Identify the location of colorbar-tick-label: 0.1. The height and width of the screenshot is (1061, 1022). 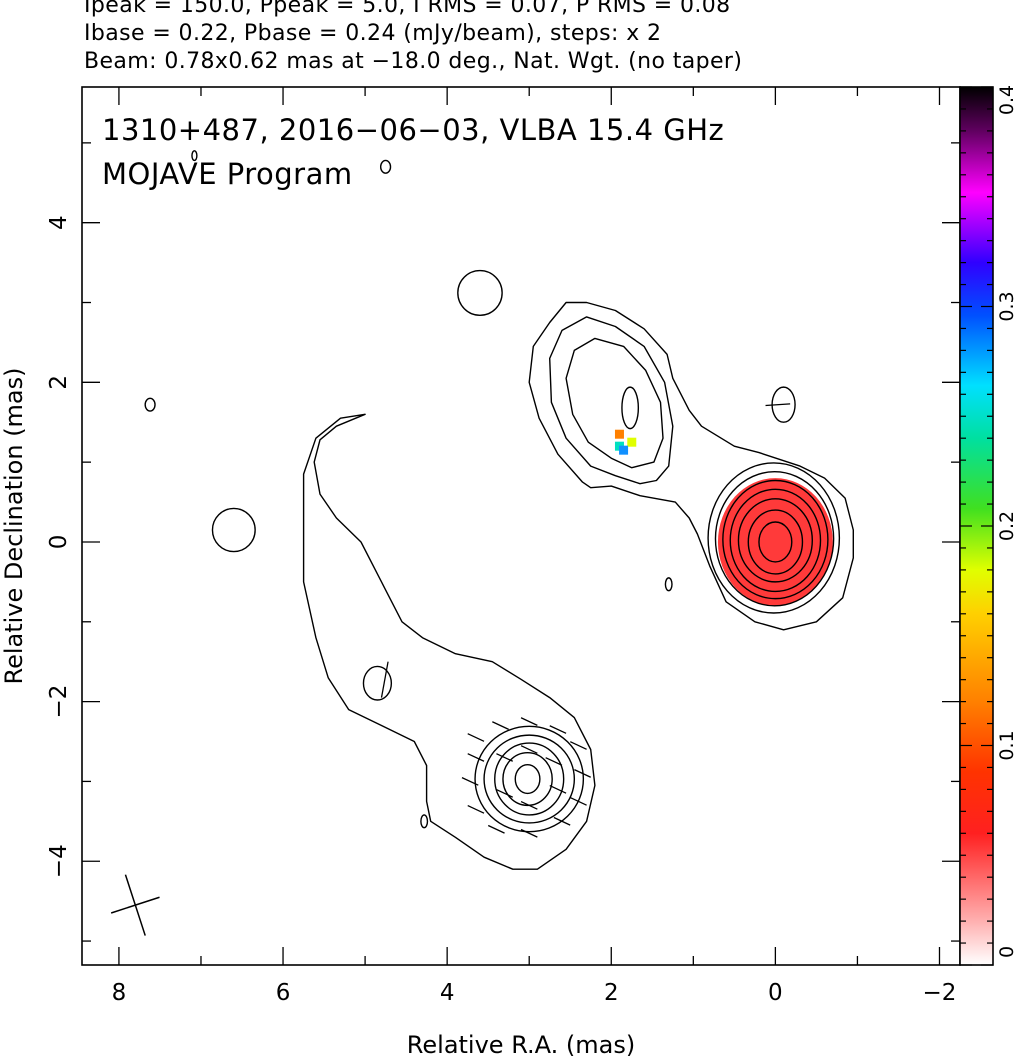
(1007, 745).